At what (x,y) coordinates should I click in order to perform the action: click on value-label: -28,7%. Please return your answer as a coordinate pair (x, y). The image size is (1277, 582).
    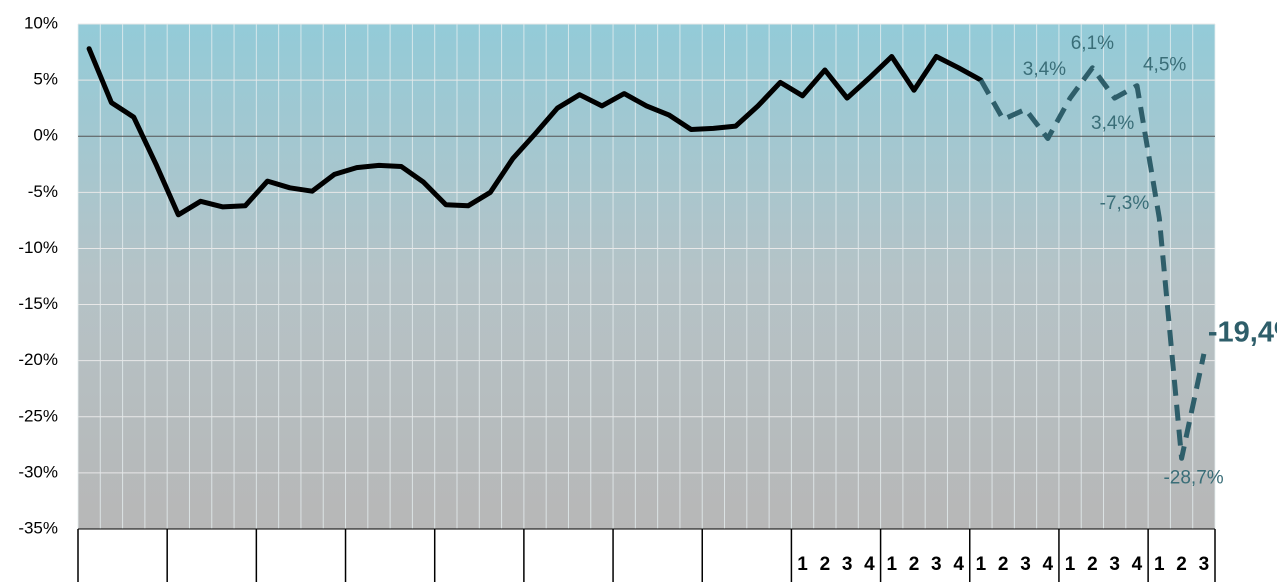
    Looking at the image, I should click on (1193, 477).